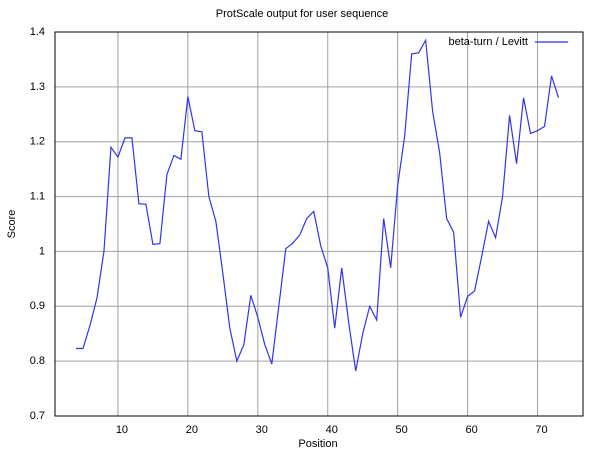  What do you see at coordinates (302, 14) in the screenshot?
I see `chart-title: ProtScale output for user sequence` at bounding box center [302, 14].